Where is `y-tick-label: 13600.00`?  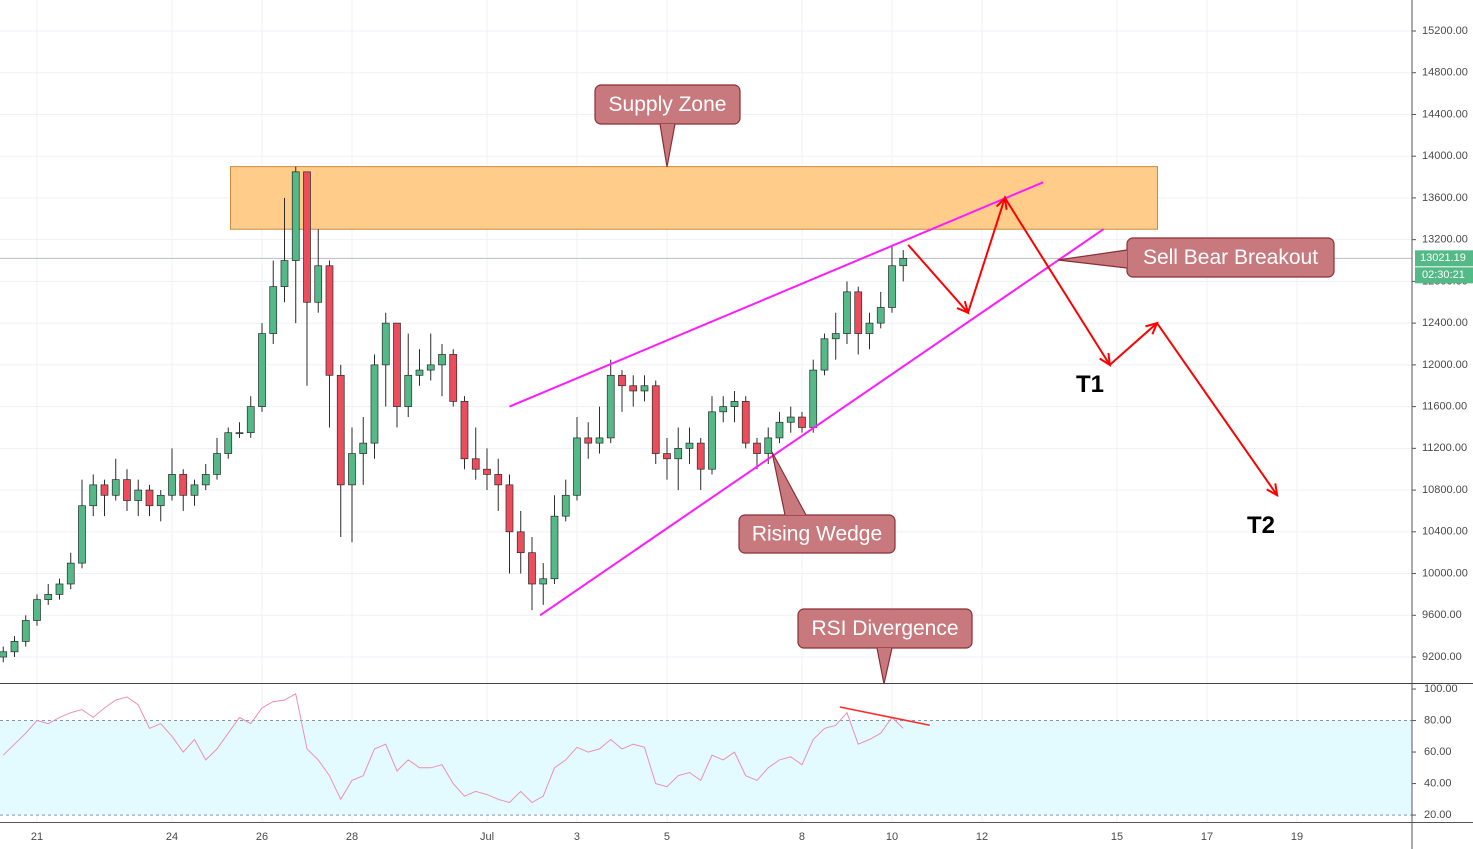
y-tick-label: 13600.00 is located at coordinates (1445, 198).